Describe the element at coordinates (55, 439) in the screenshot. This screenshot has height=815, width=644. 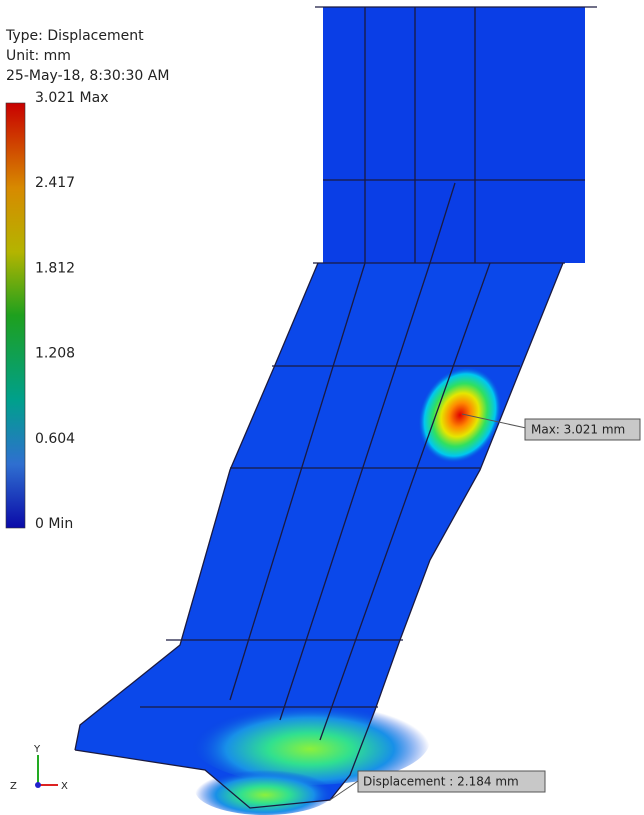
I see `legend-tick-label: 0.604` at that location.